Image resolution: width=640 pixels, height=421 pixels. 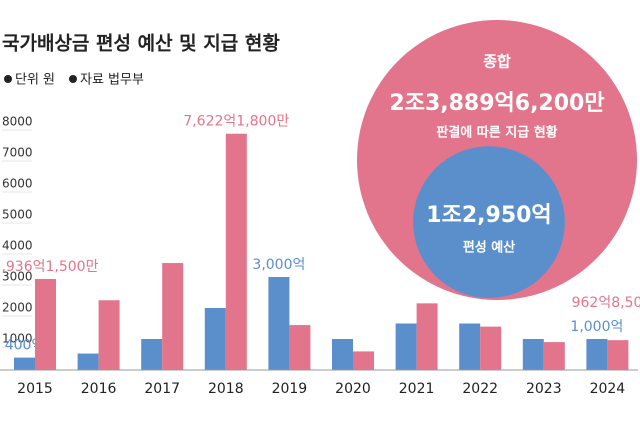 I want to click on total-label: 종합, so click(x=497, y=62).